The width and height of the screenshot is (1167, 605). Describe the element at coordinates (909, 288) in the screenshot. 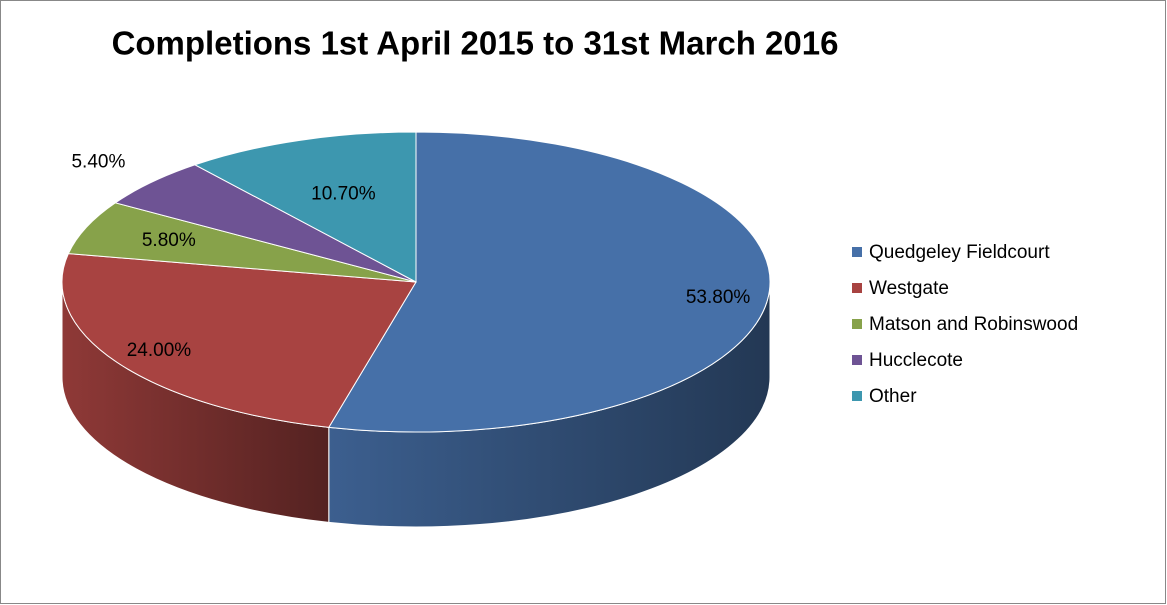

I see `legend-label: Westgate` at that location.